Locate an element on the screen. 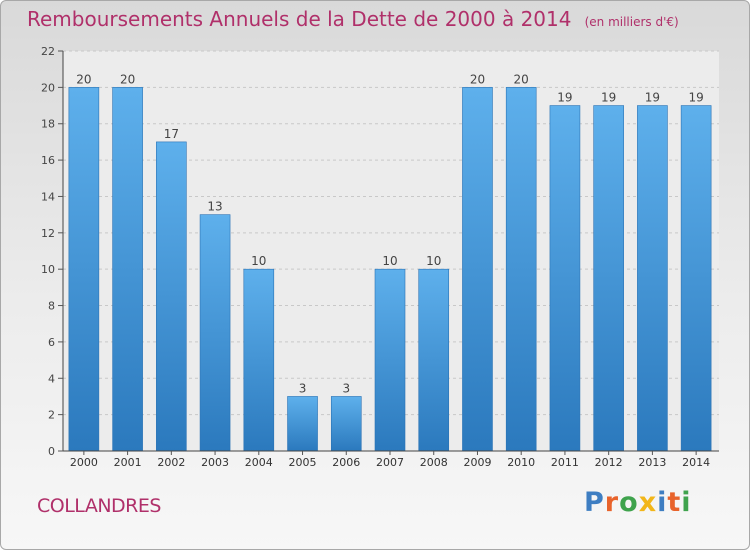  chart-subtitle: (en milliers d'€) is located at coordinates (631, 22).